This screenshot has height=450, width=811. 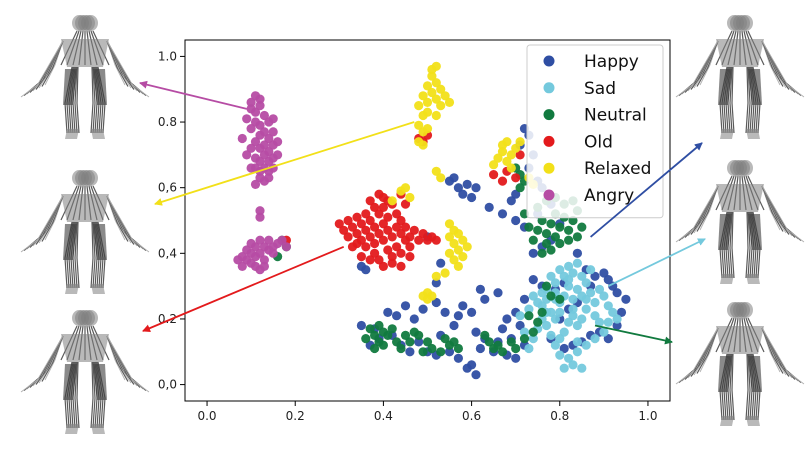 What do you see at coordinates (549, 141) in the screenshot?
I see `legend-marker` at bounding box center [549, 141].